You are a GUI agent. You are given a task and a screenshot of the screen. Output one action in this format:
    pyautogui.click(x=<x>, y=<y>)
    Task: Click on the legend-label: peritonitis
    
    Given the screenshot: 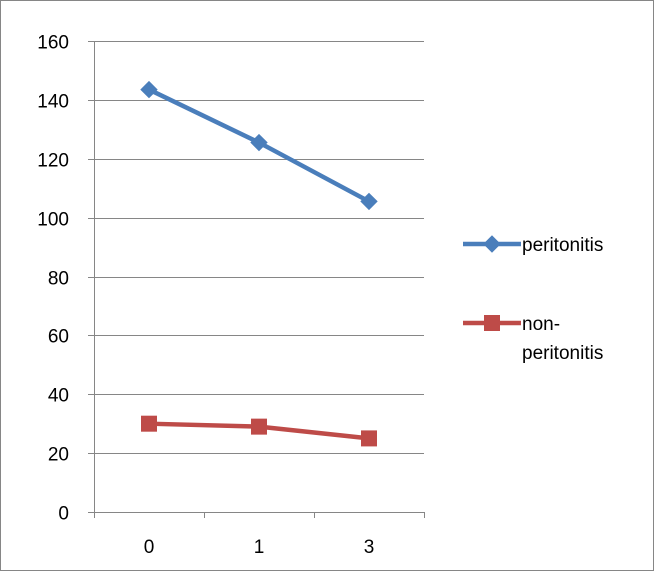 What is the action you would take?
    pyautogui.click(x=562, y=245)
    